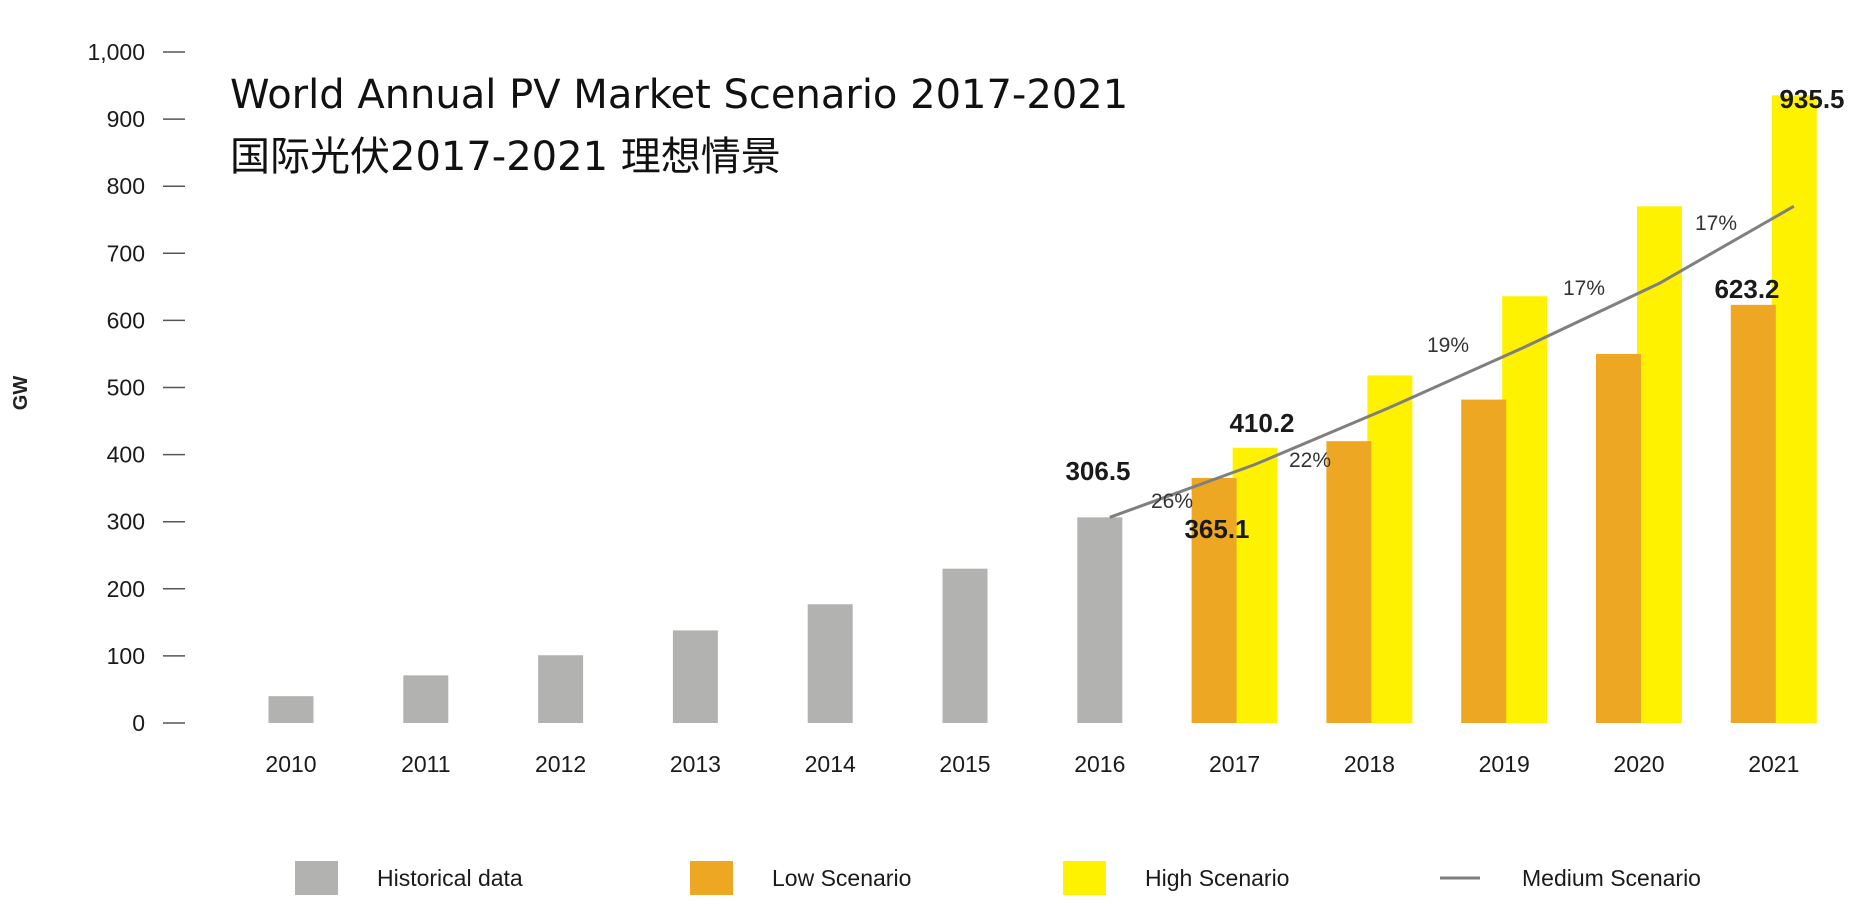 The height and width of the screenshot is (904, 1860). What do you see at coordinates (126, 320) in the screenshot?
I see `y-tick-label: 600` at bounding box center [126, 320].